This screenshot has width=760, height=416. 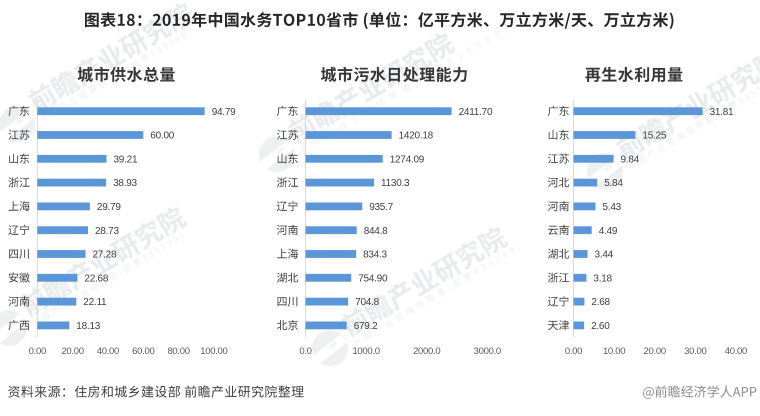 What do you see at coordinates (381, 207) in the screenshot?
I see `svg-text: 935.7` at bounding box center [381, 207].